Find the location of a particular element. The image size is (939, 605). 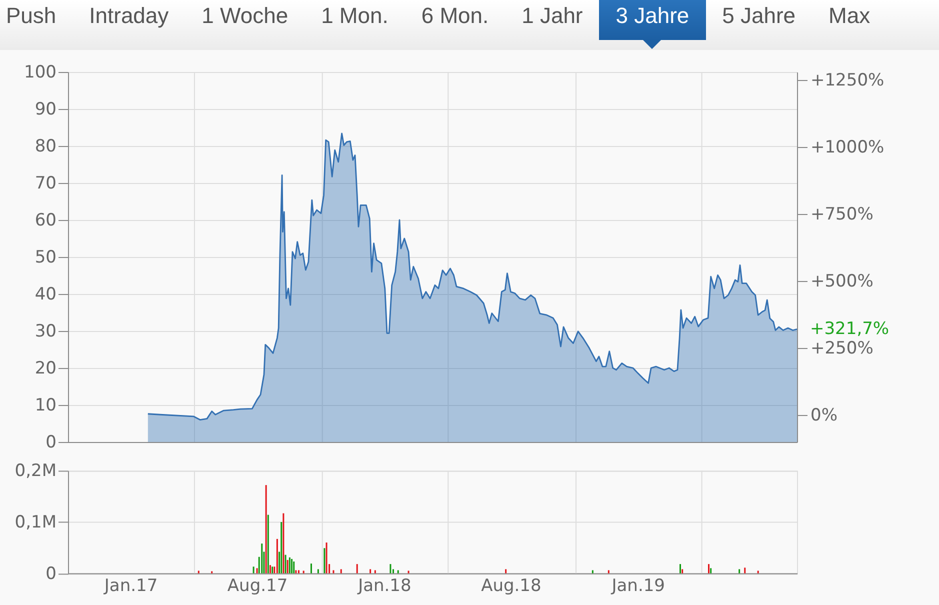

y-tick-label: 80 is located at coordinates (45, 146).